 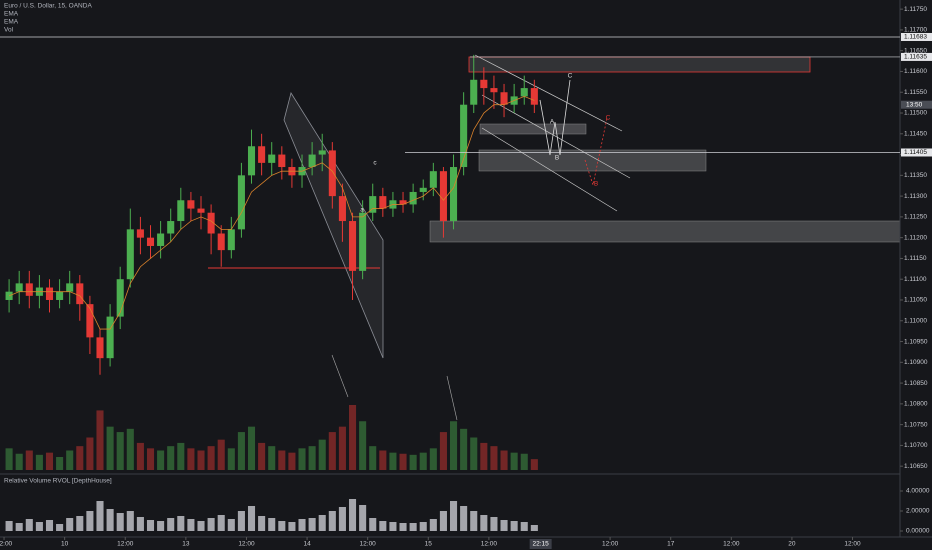 I want to click on x-tick-label: 10, so click(x=65, y=544).